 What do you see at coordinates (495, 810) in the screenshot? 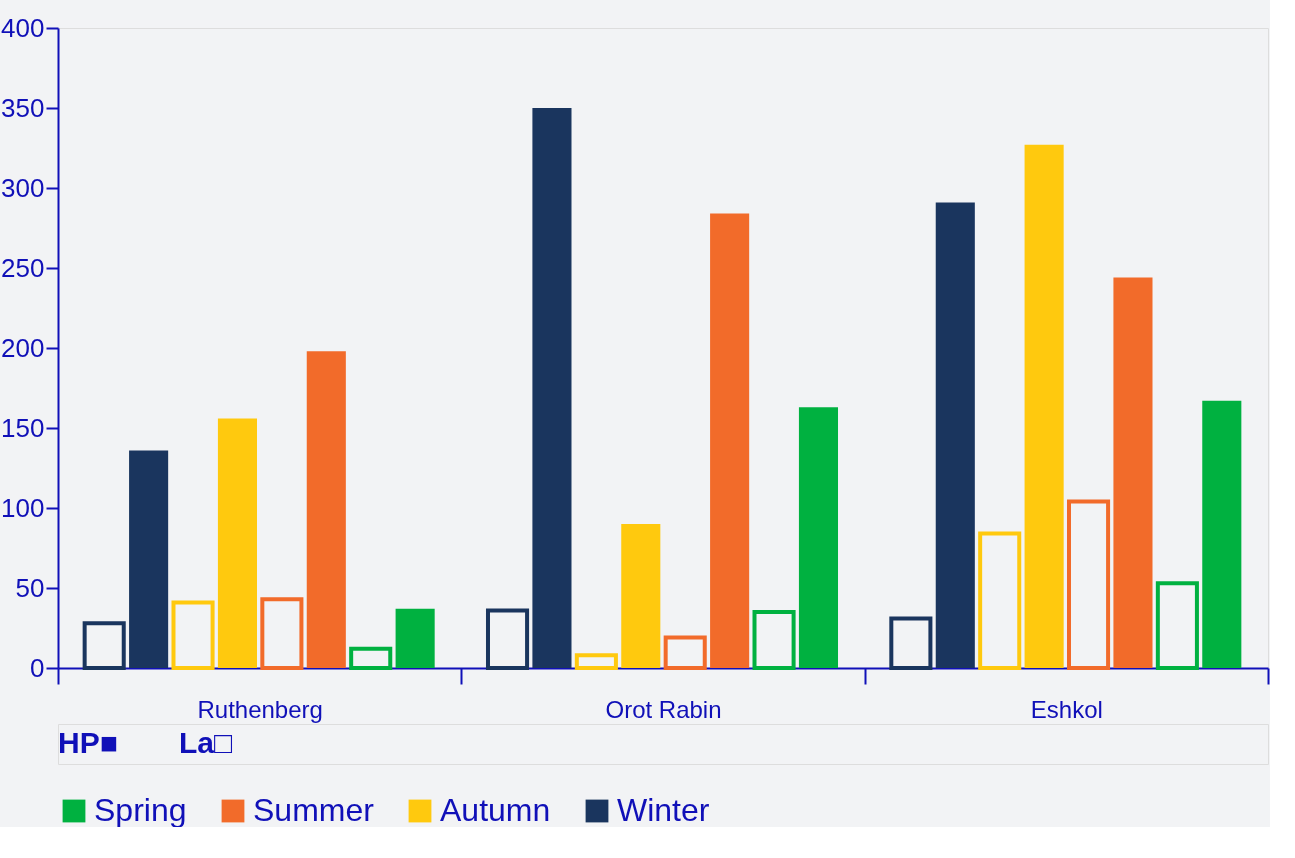
I see `legend-label: Autumn` at bounding box center [495, 810].